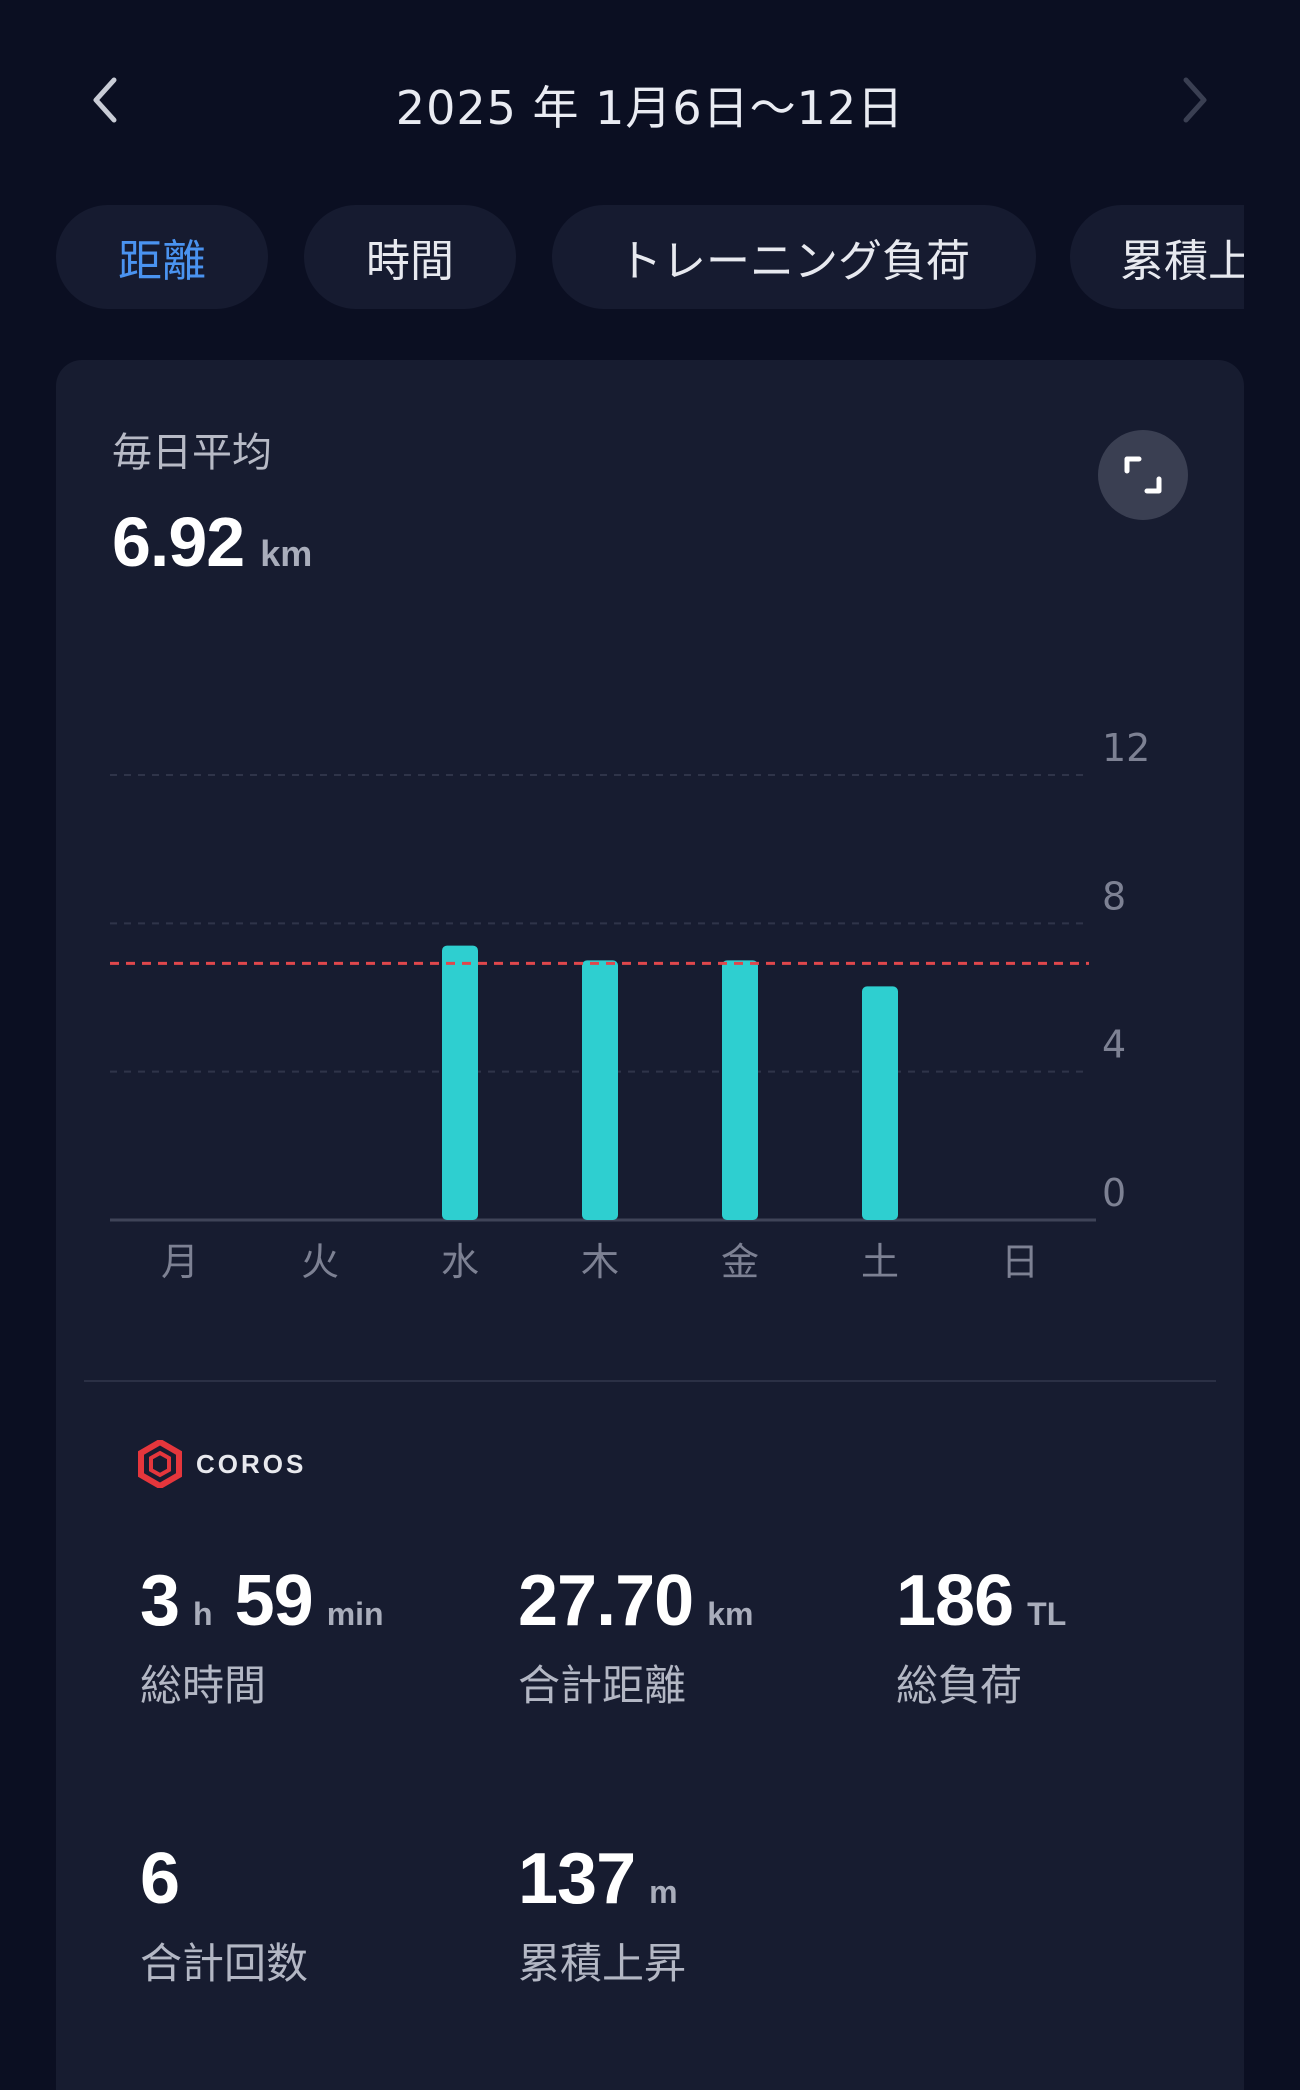 The height and width of the screenshot is (2090, 1300). I want to click on tab-ascent: 累積上, so click(1157, 257).